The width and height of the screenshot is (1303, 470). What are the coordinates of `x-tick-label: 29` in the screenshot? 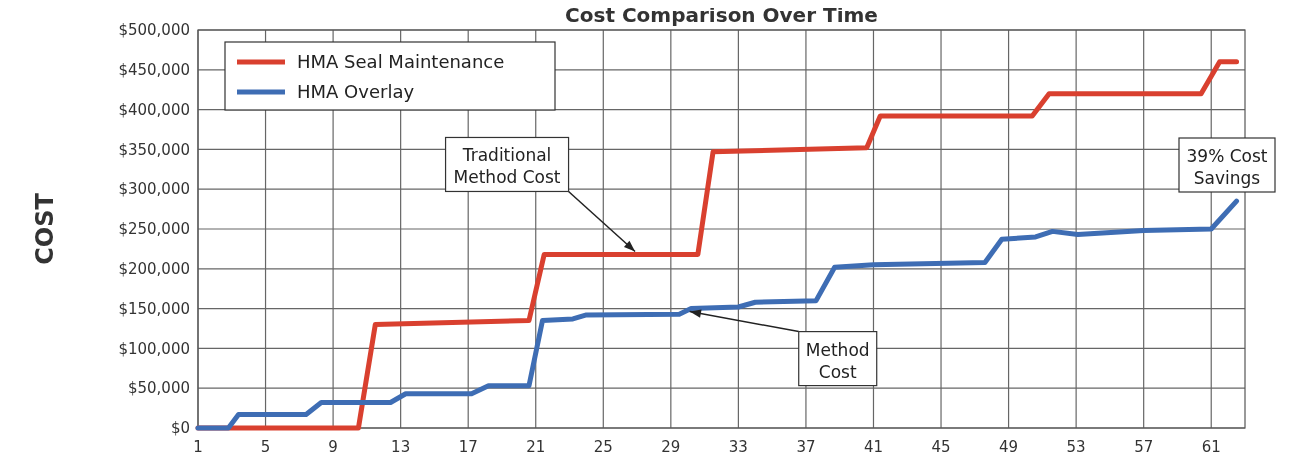 It's located at (671, 447).